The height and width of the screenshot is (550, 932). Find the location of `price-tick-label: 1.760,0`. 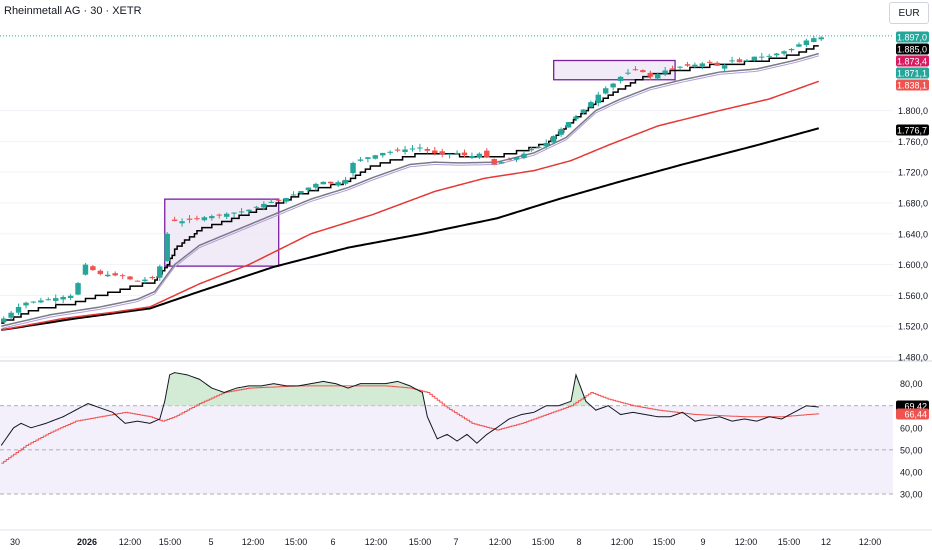

price-tick-label: 1.760,0 is located at coordinates (913, 142).